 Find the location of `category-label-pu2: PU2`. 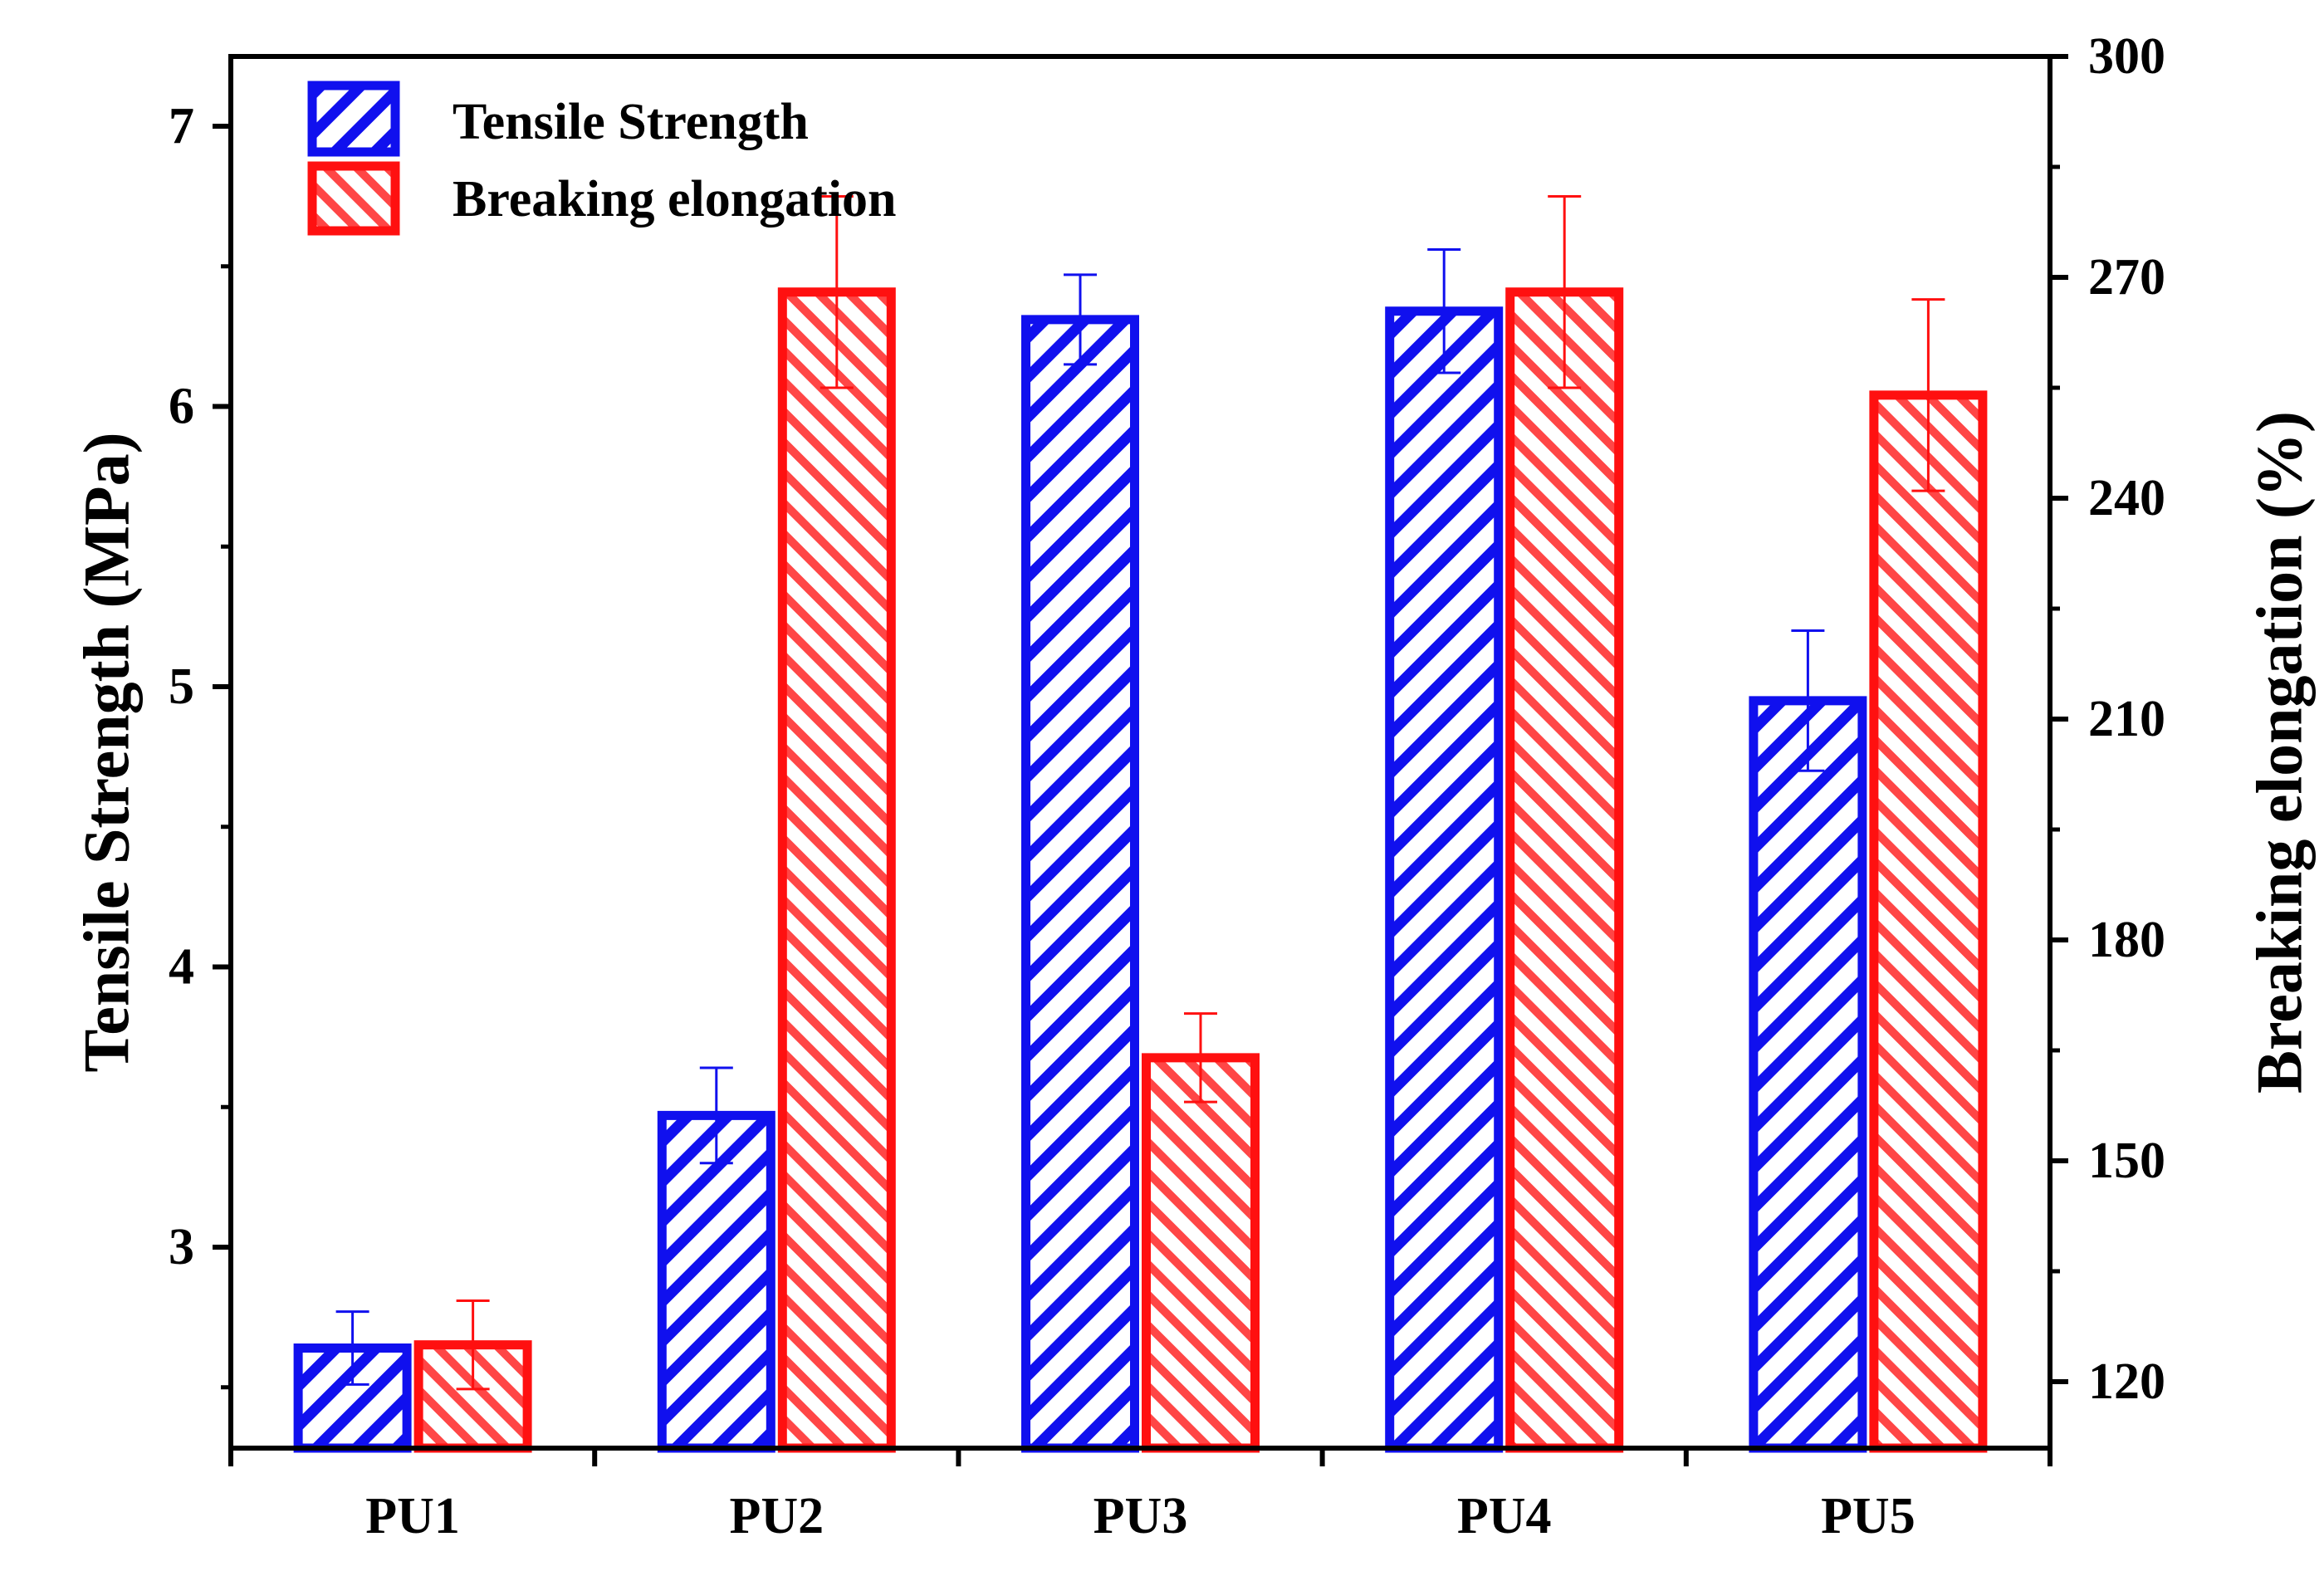

category-label-pu2: PU2 is located at coordinates (776, 1516).